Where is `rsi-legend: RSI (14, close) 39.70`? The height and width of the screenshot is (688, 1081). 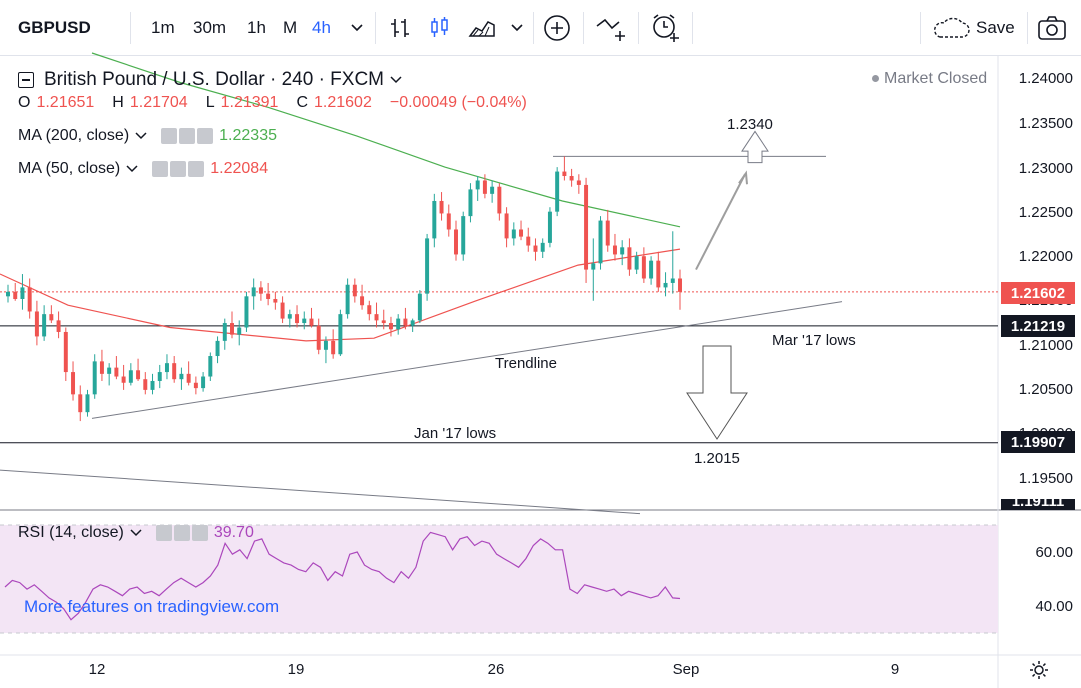 rsi-legend: RSI (14, close) 39.70 is located at coordinates (136, 533).